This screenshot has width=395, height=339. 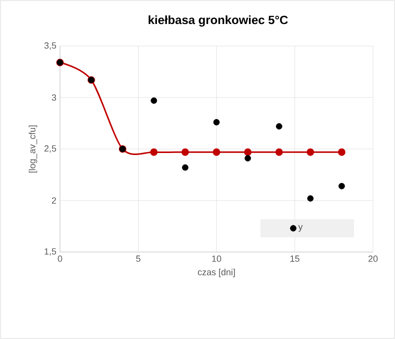 What do you see at coordinates (54, 97) in the screenshot?
I see `y-tick-label: 3` at bounding box center [54, 97].